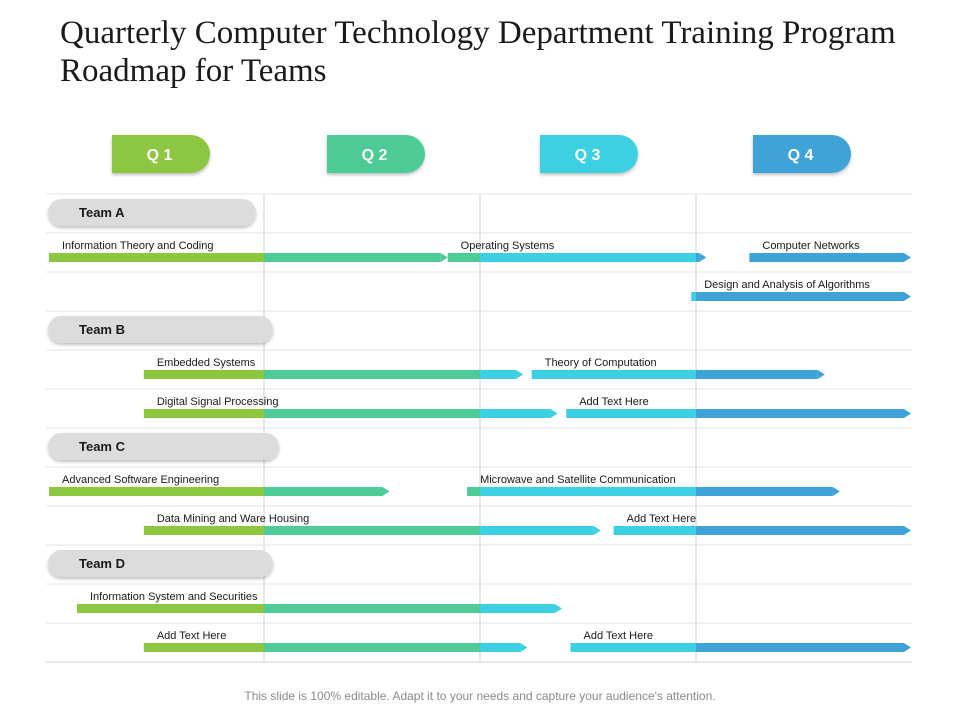  I want to click on task-label: Embedded Systems, so click(206, 363).